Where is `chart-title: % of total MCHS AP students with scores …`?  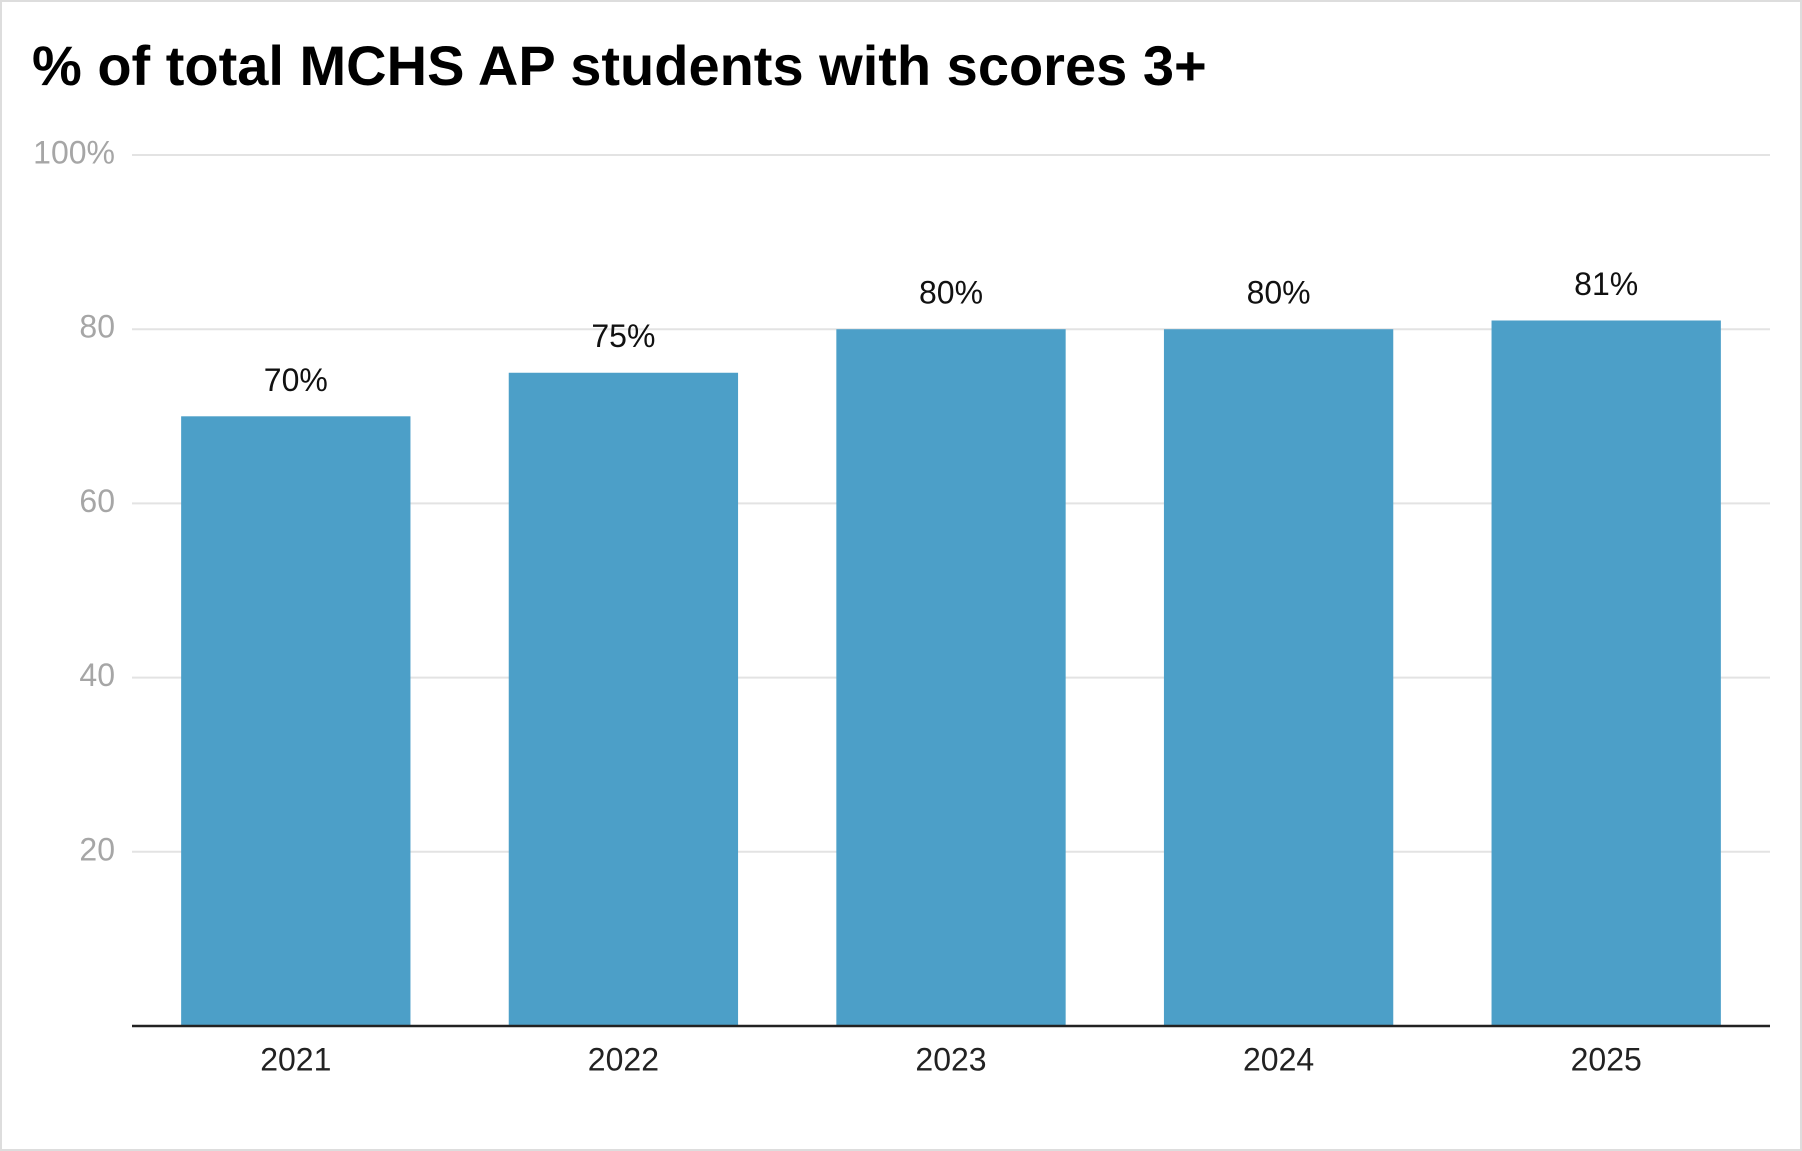 chart-title: % of total MCHS AP students with scores … is located at coordinates (619, 65).